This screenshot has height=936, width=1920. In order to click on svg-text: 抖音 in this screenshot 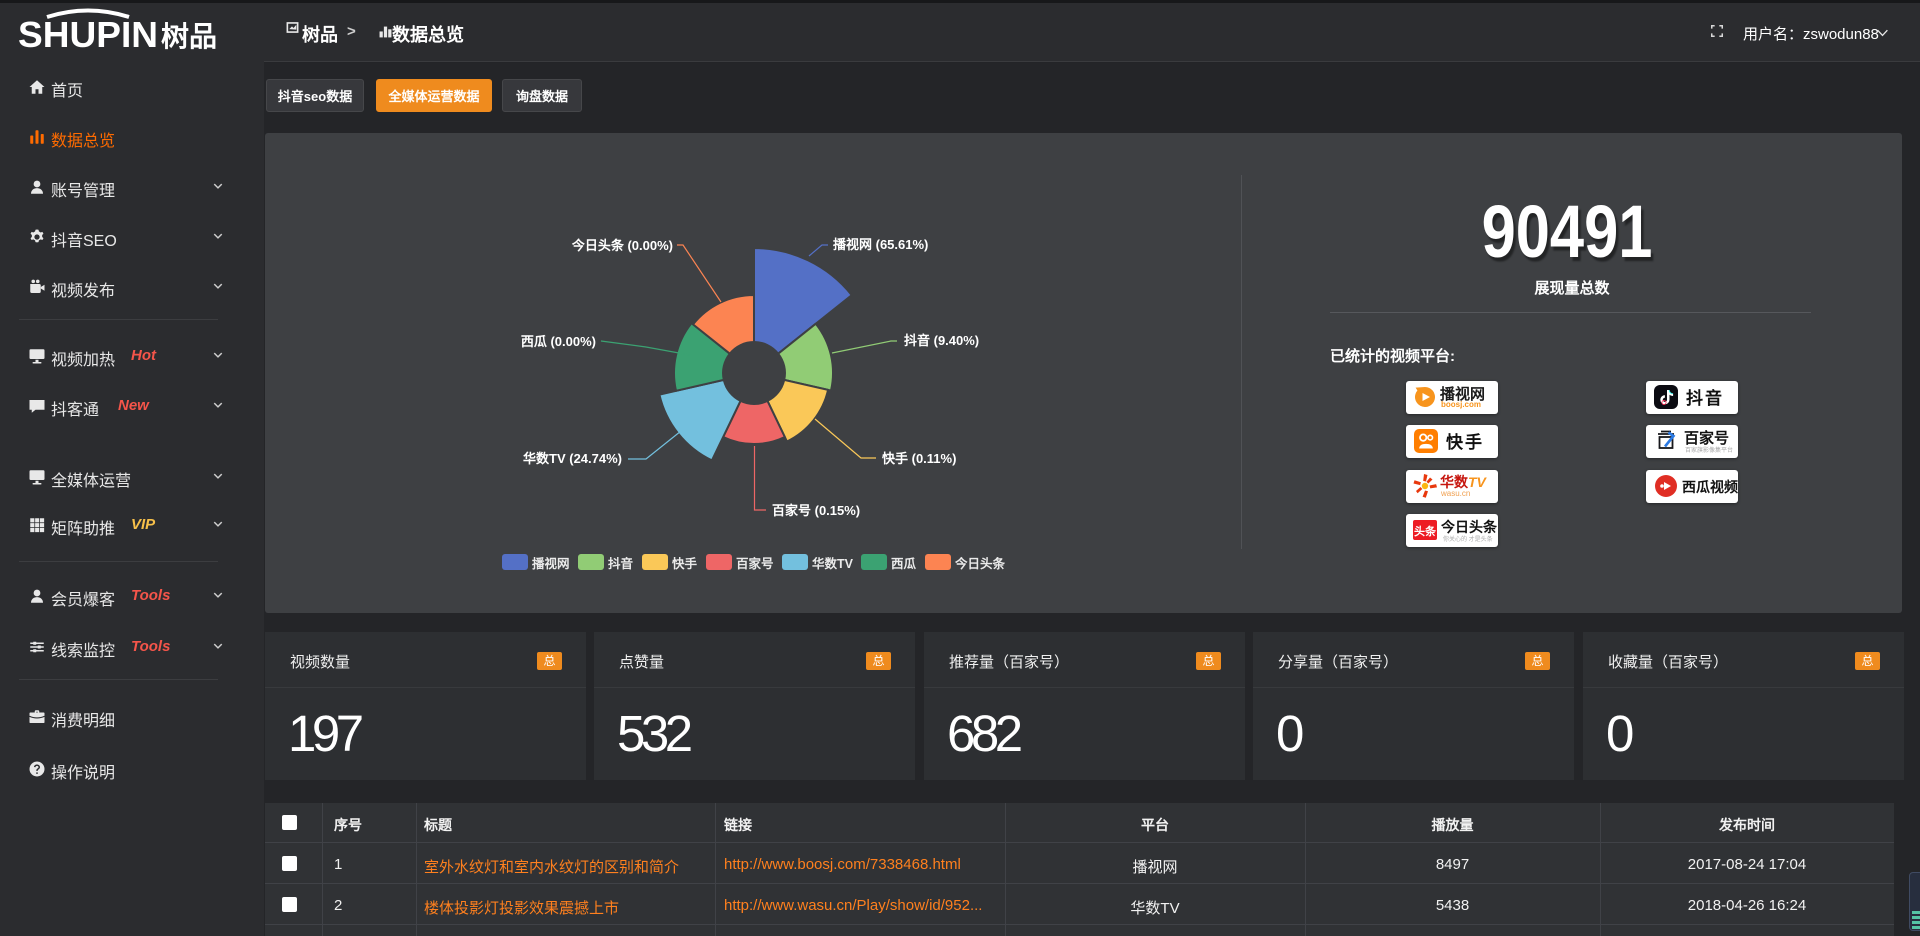, I will do `click(621, 563)`.